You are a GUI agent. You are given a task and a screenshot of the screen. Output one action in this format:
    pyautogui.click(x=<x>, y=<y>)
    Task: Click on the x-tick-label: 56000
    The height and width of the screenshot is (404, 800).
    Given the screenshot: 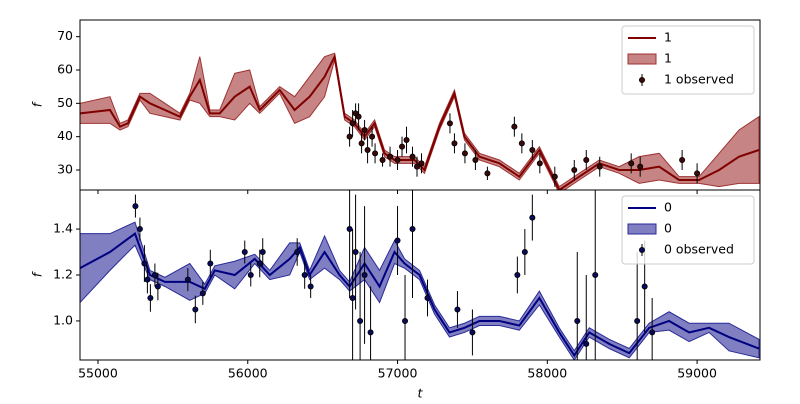 What is the action you would take?
    pyautogui.click(x=248, y=373)
    